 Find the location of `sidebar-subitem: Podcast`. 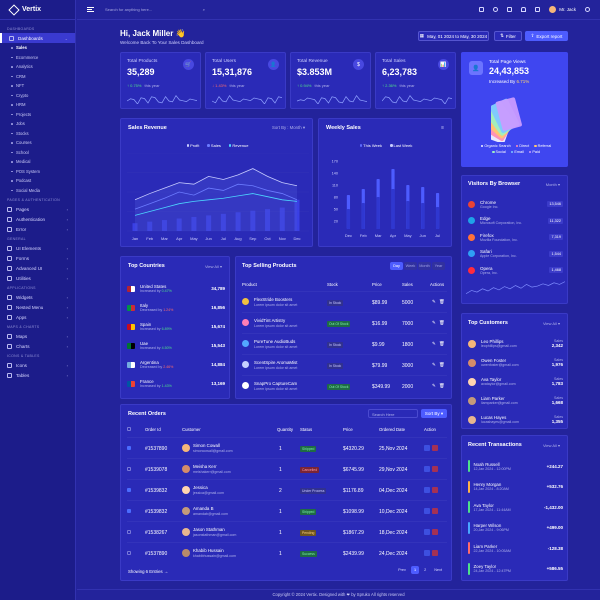

sidebar-subitem: Podcast is located at coordinates (37, 181).